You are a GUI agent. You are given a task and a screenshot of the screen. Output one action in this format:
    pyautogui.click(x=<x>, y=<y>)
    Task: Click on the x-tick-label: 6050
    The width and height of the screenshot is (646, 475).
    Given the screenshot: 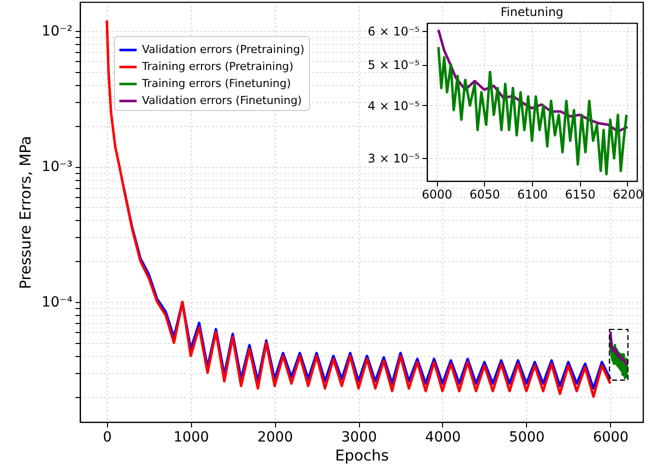 What is the action you would take?
    pyautogui.click(x=485, y=195)
    